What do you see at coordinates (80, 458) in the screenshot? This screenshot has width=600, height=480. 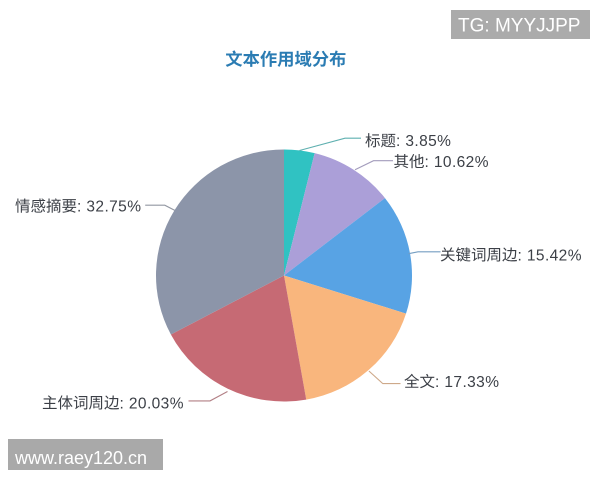 I see `svg-text: www.raey120.cn` at bounding box center [80, 458].